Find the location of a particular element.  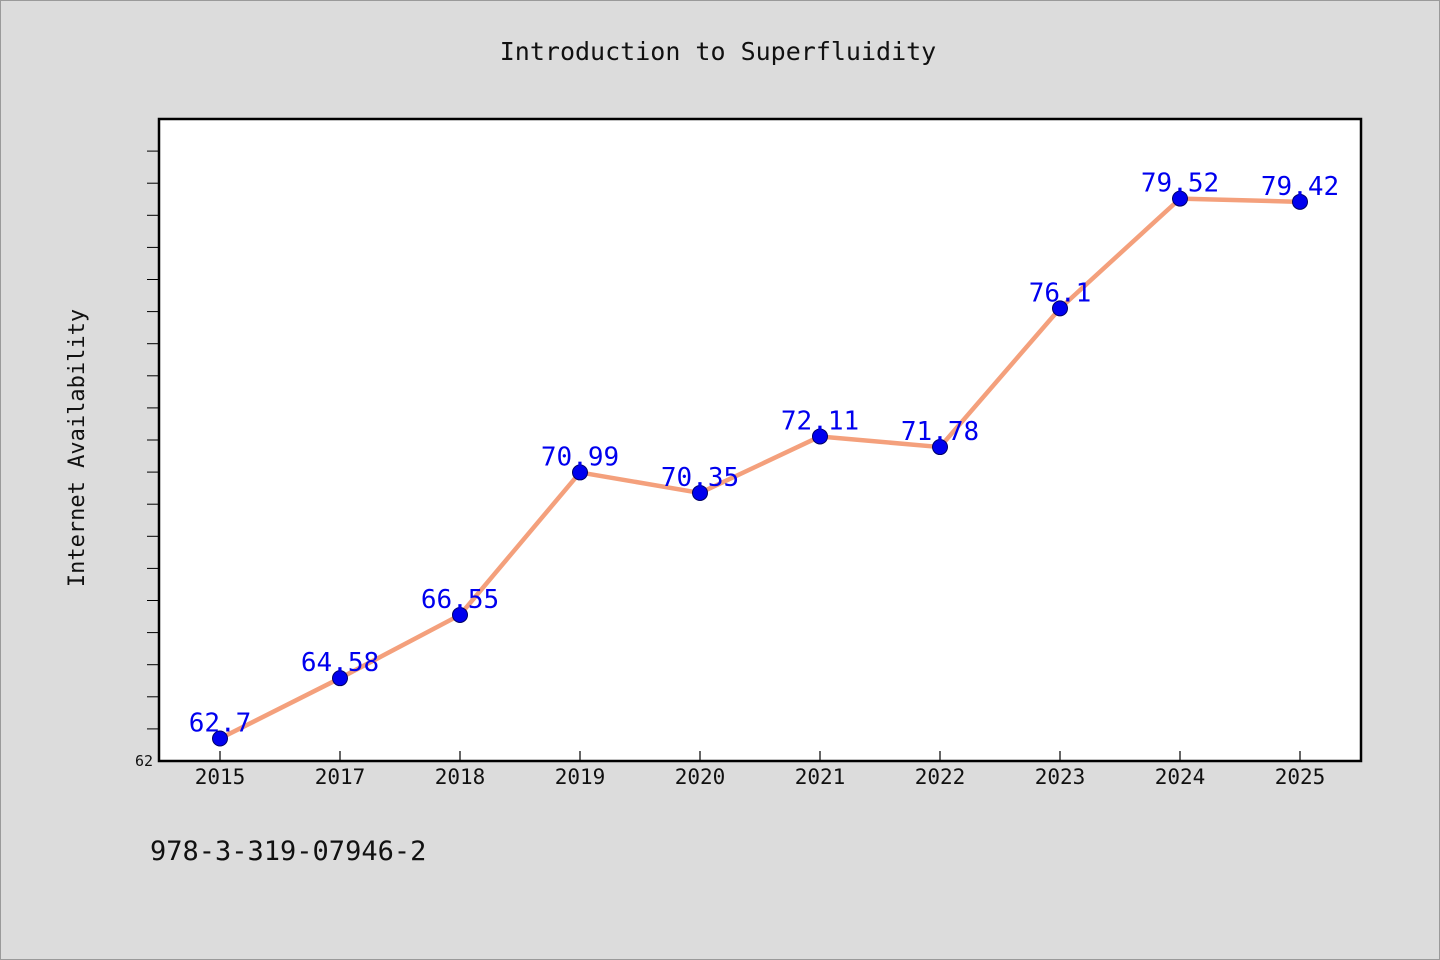

x-tick-label: 2015 is located at coordinates (220, 777).